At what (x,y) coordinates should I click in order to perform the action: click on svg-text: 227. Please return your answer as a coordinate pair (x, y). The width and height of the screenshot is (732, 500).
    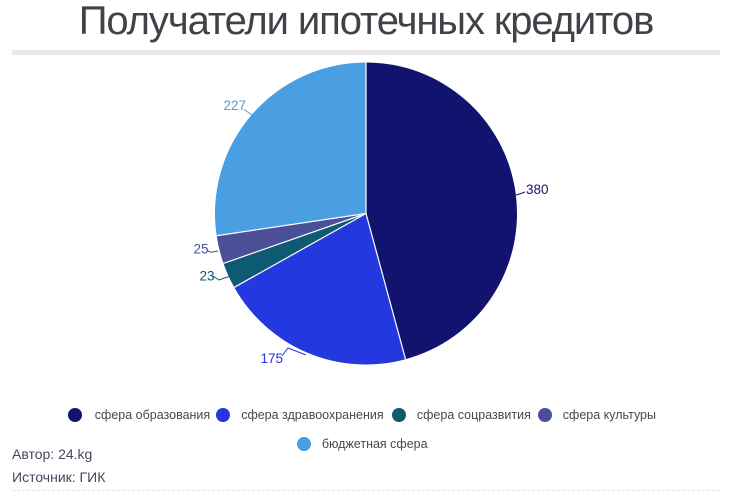
    Looking at the image, I should click on (235, 105).